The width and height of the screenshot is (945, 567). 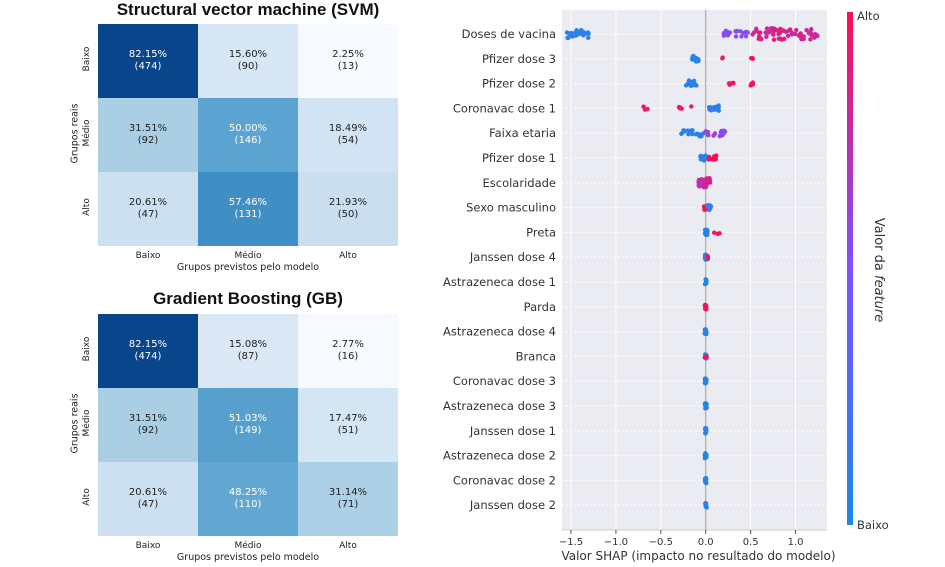 I want to click on cm-cell-count: (146), so click(x=248, y=140).